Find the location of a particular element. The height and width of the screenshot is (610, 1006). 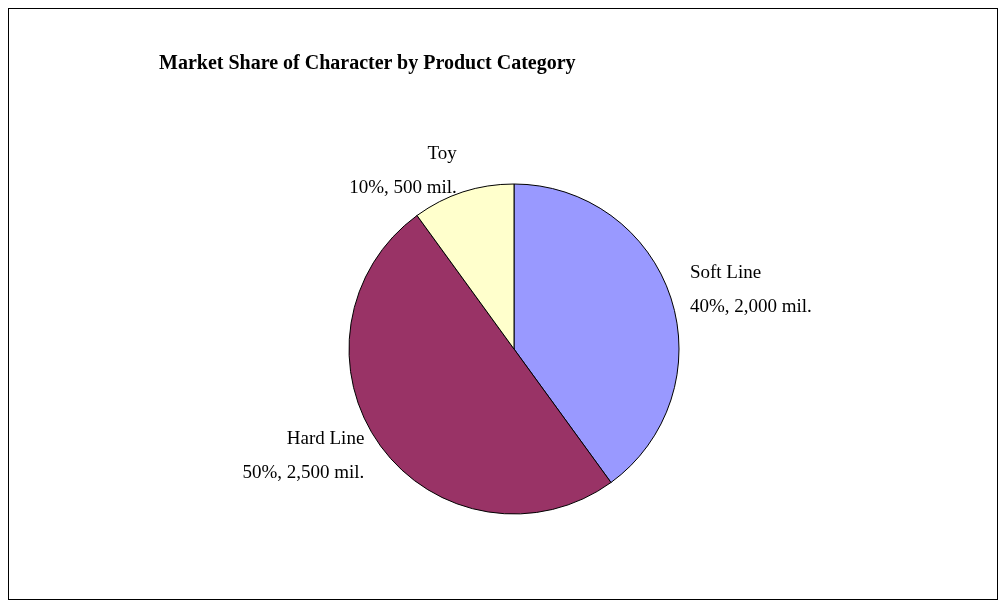

data-label: 50%, 2,500 mil. is located at coordinates (303, 471).